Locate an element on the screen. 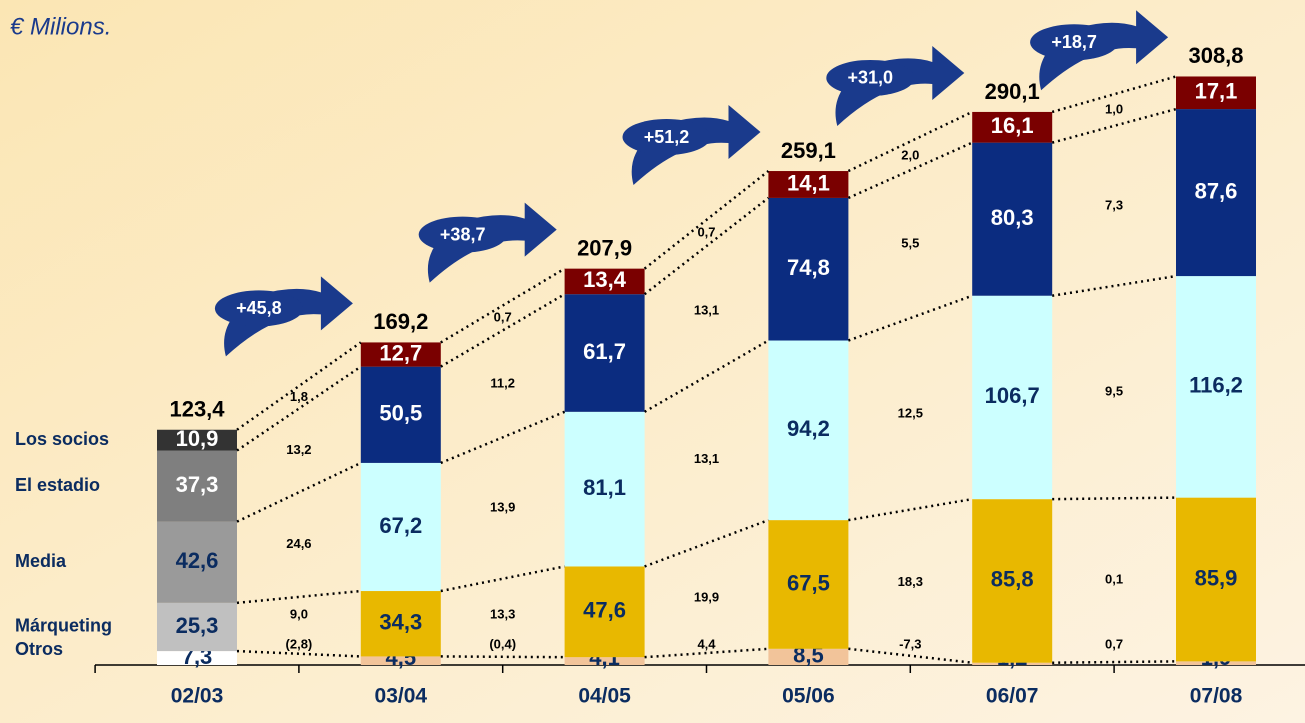  value-label: 74,8 is located at coordinates (808, 267).